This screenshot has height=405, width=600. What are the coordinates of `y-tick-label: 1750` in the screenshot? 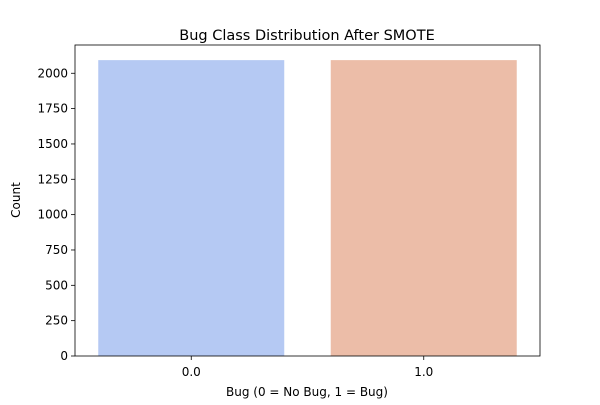 It's located at (52, 109).